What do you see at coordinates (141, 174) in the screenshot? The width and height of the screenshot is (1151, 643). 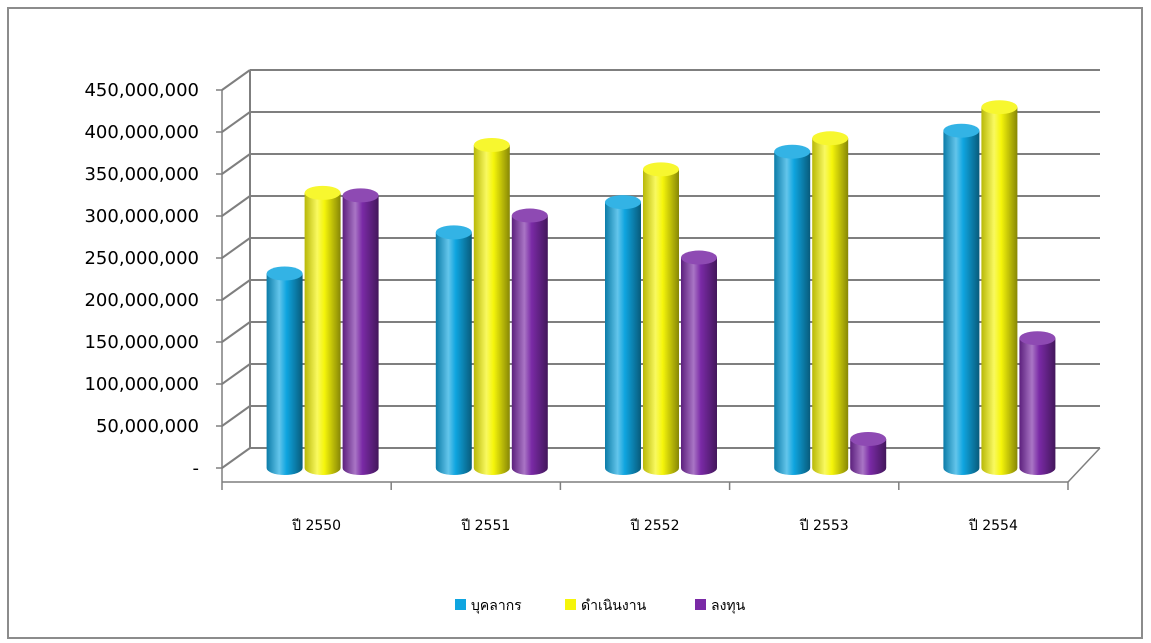 I see `y-tick-label: 350,000,000` at bounding box center [141, 174].